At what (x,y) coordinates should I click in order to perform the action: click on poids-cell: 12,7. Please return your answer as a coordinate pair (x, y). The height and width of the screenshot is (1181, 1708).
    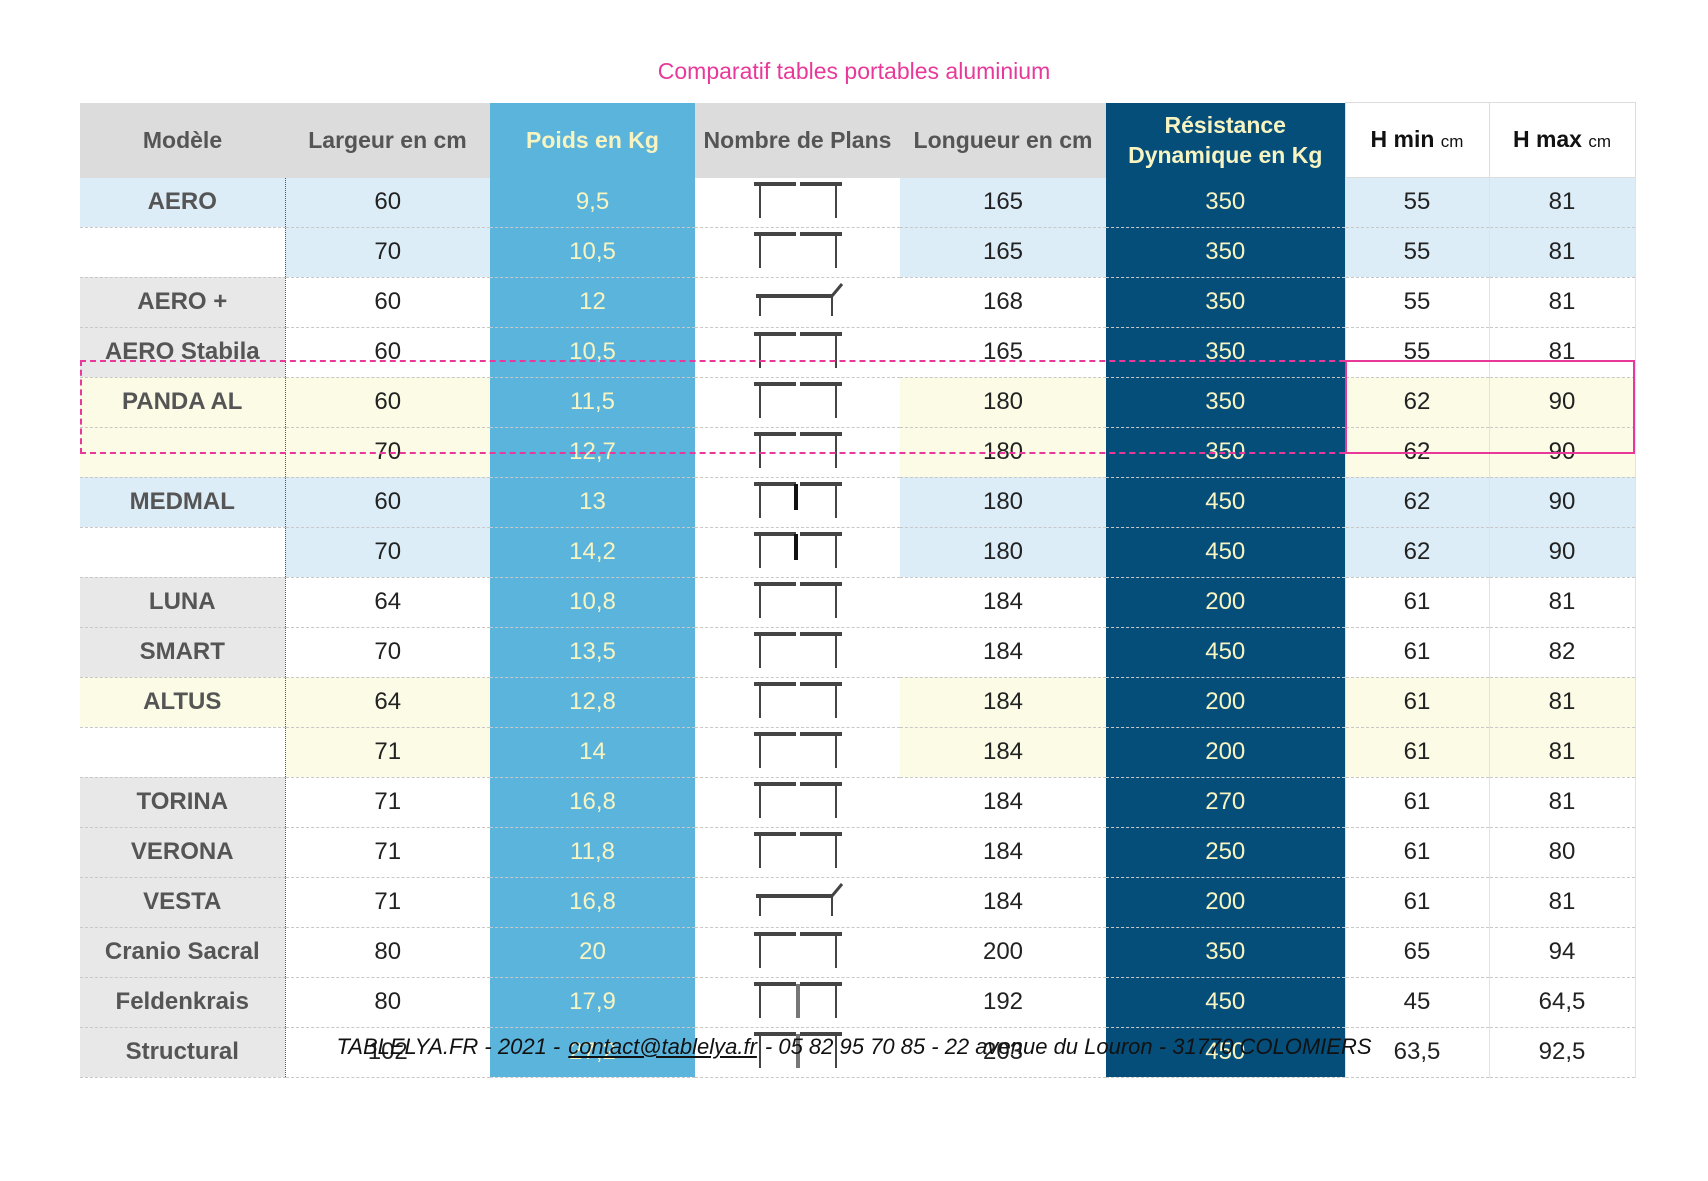
    Looking at the image, I should click on (592, 452).